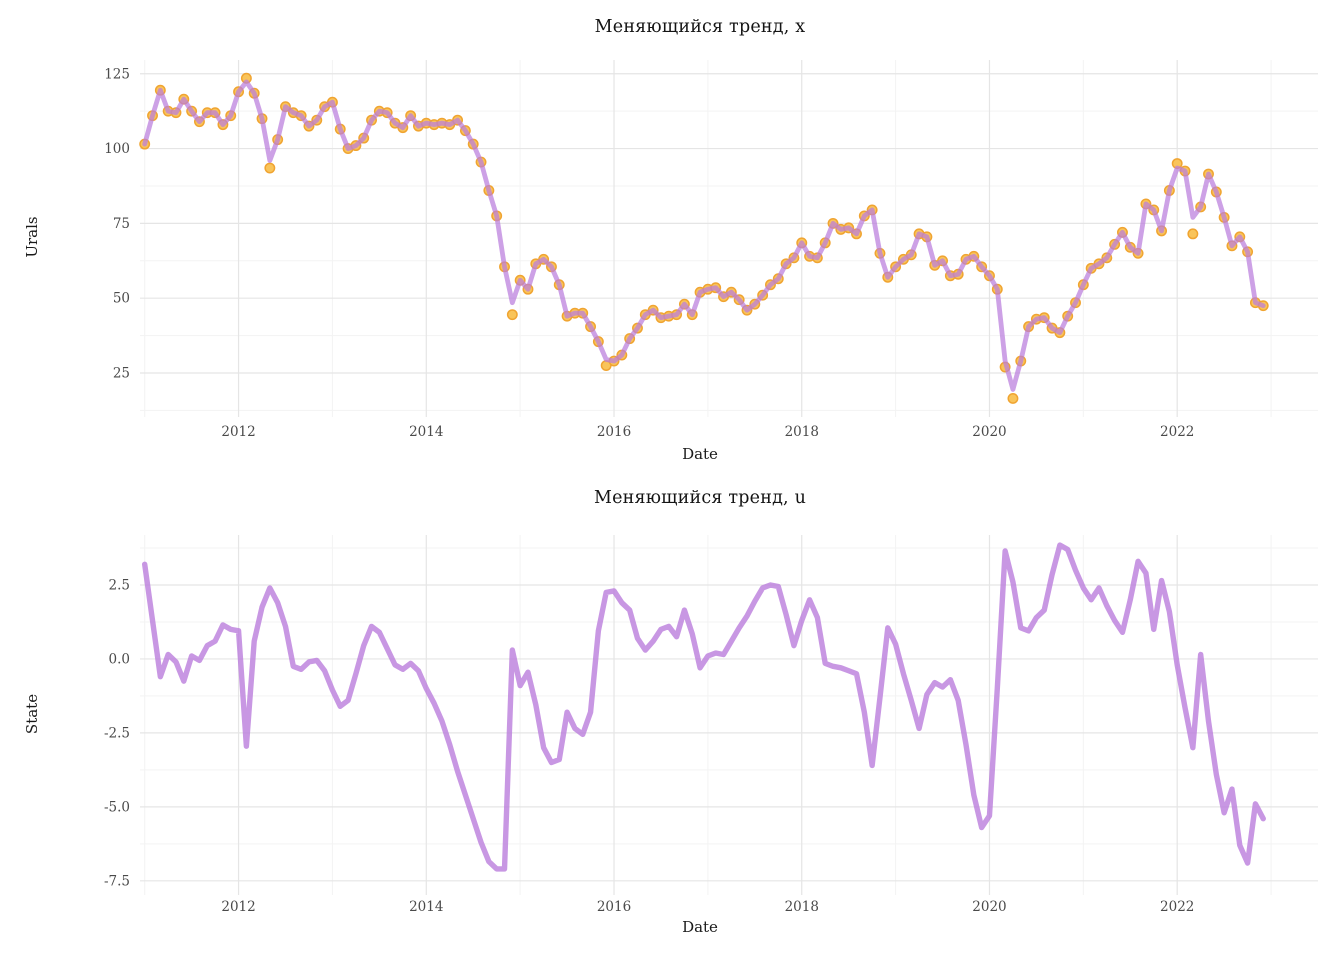  What do you see at coordinates (121, 374) in the screenshot?
I see `y-tick-label: 25` at bounding box center [121, 374].